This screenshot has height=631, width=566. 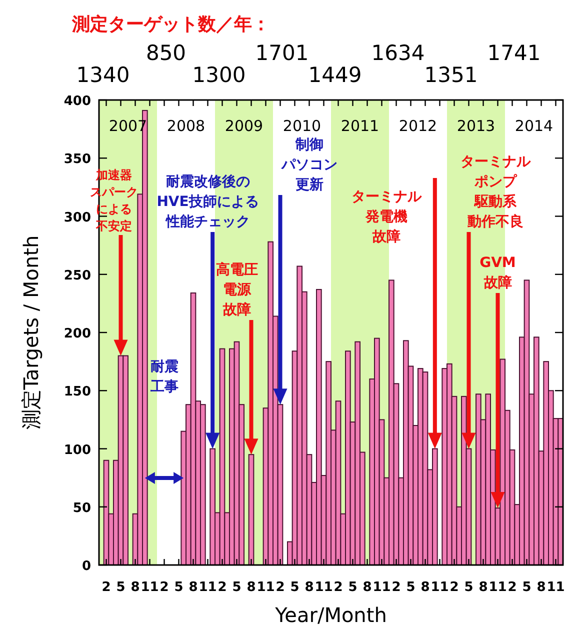 I want to click on x-axis-title: Year/Month, so click(x=330, y=615).